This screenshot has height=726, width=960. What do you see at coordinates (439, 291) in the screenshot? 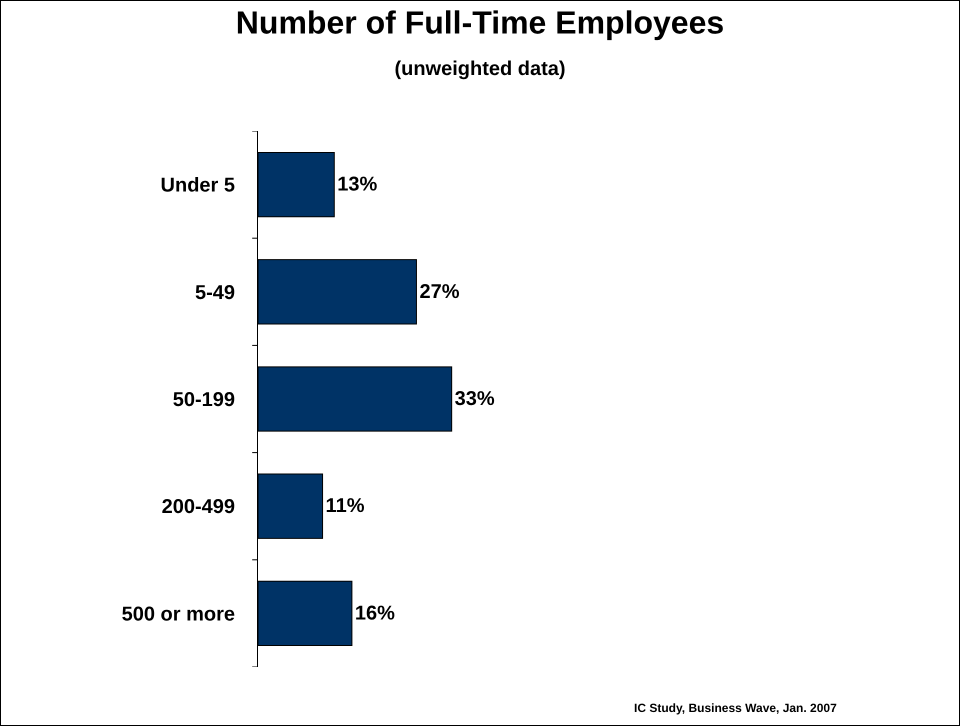
I see `data-label: 27%` at bounding box center [439, 291].